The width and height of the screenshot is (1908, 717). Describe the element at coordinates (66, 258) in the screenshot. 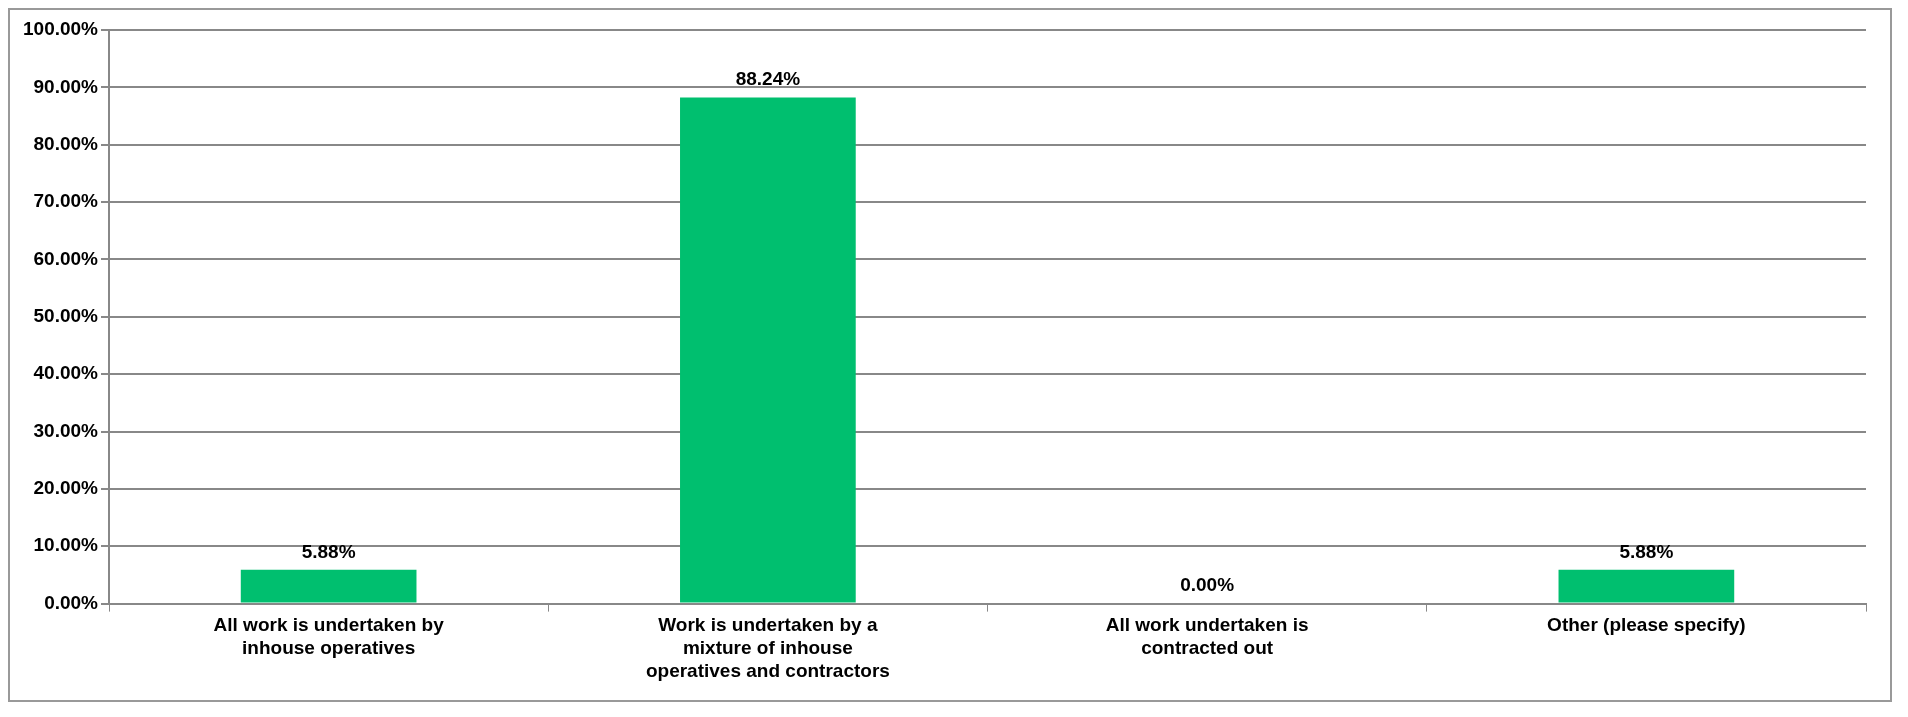

I see `y-tick-label: 60.00%` at that location.